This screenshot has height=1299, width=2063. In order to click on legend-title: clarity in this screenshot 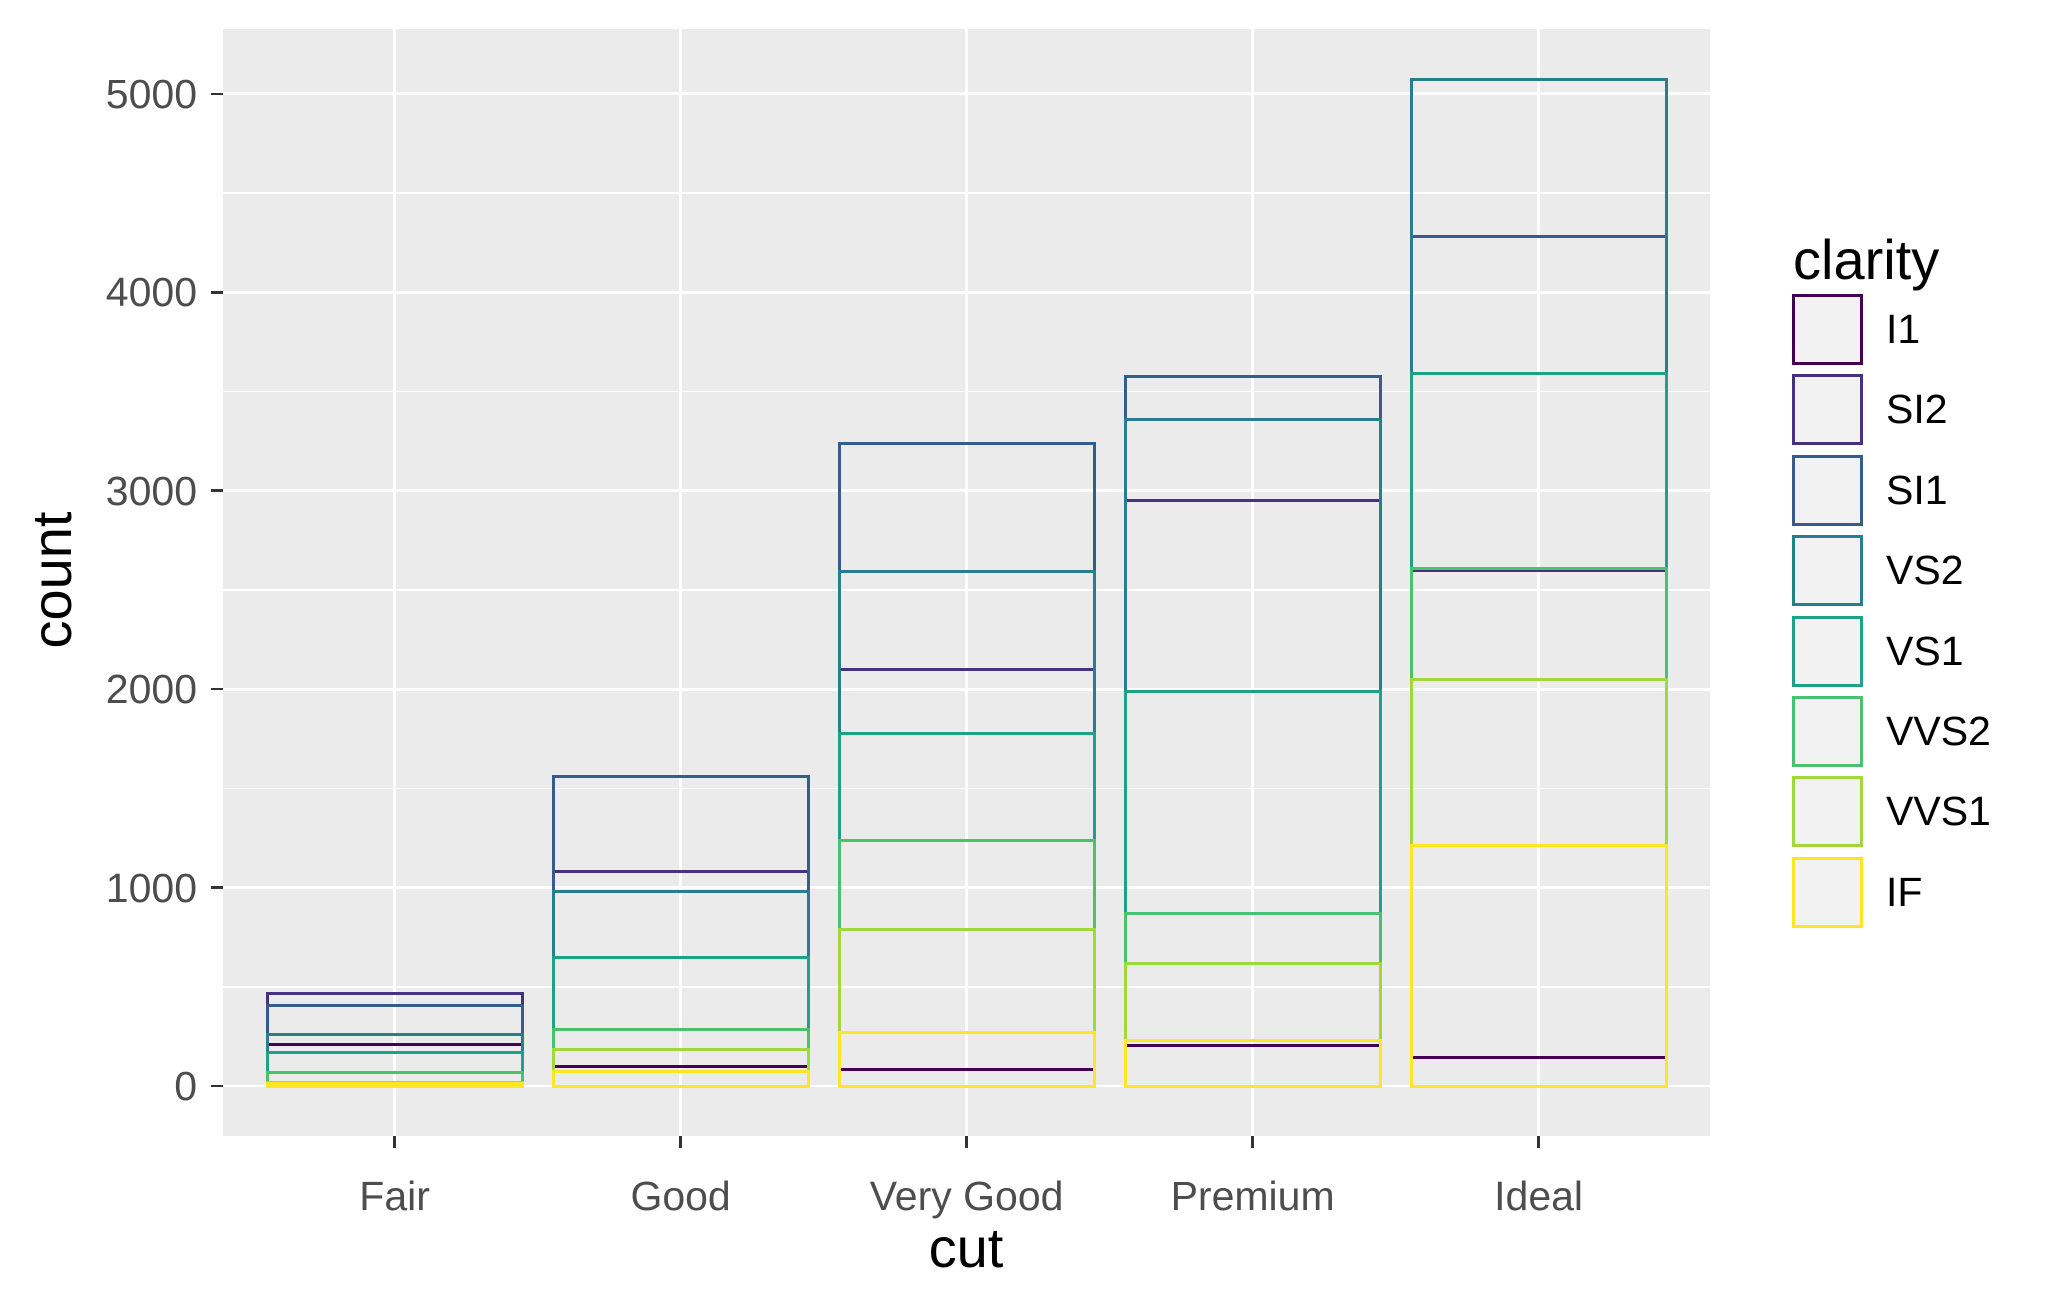, I will do `click(1866, 259)`.